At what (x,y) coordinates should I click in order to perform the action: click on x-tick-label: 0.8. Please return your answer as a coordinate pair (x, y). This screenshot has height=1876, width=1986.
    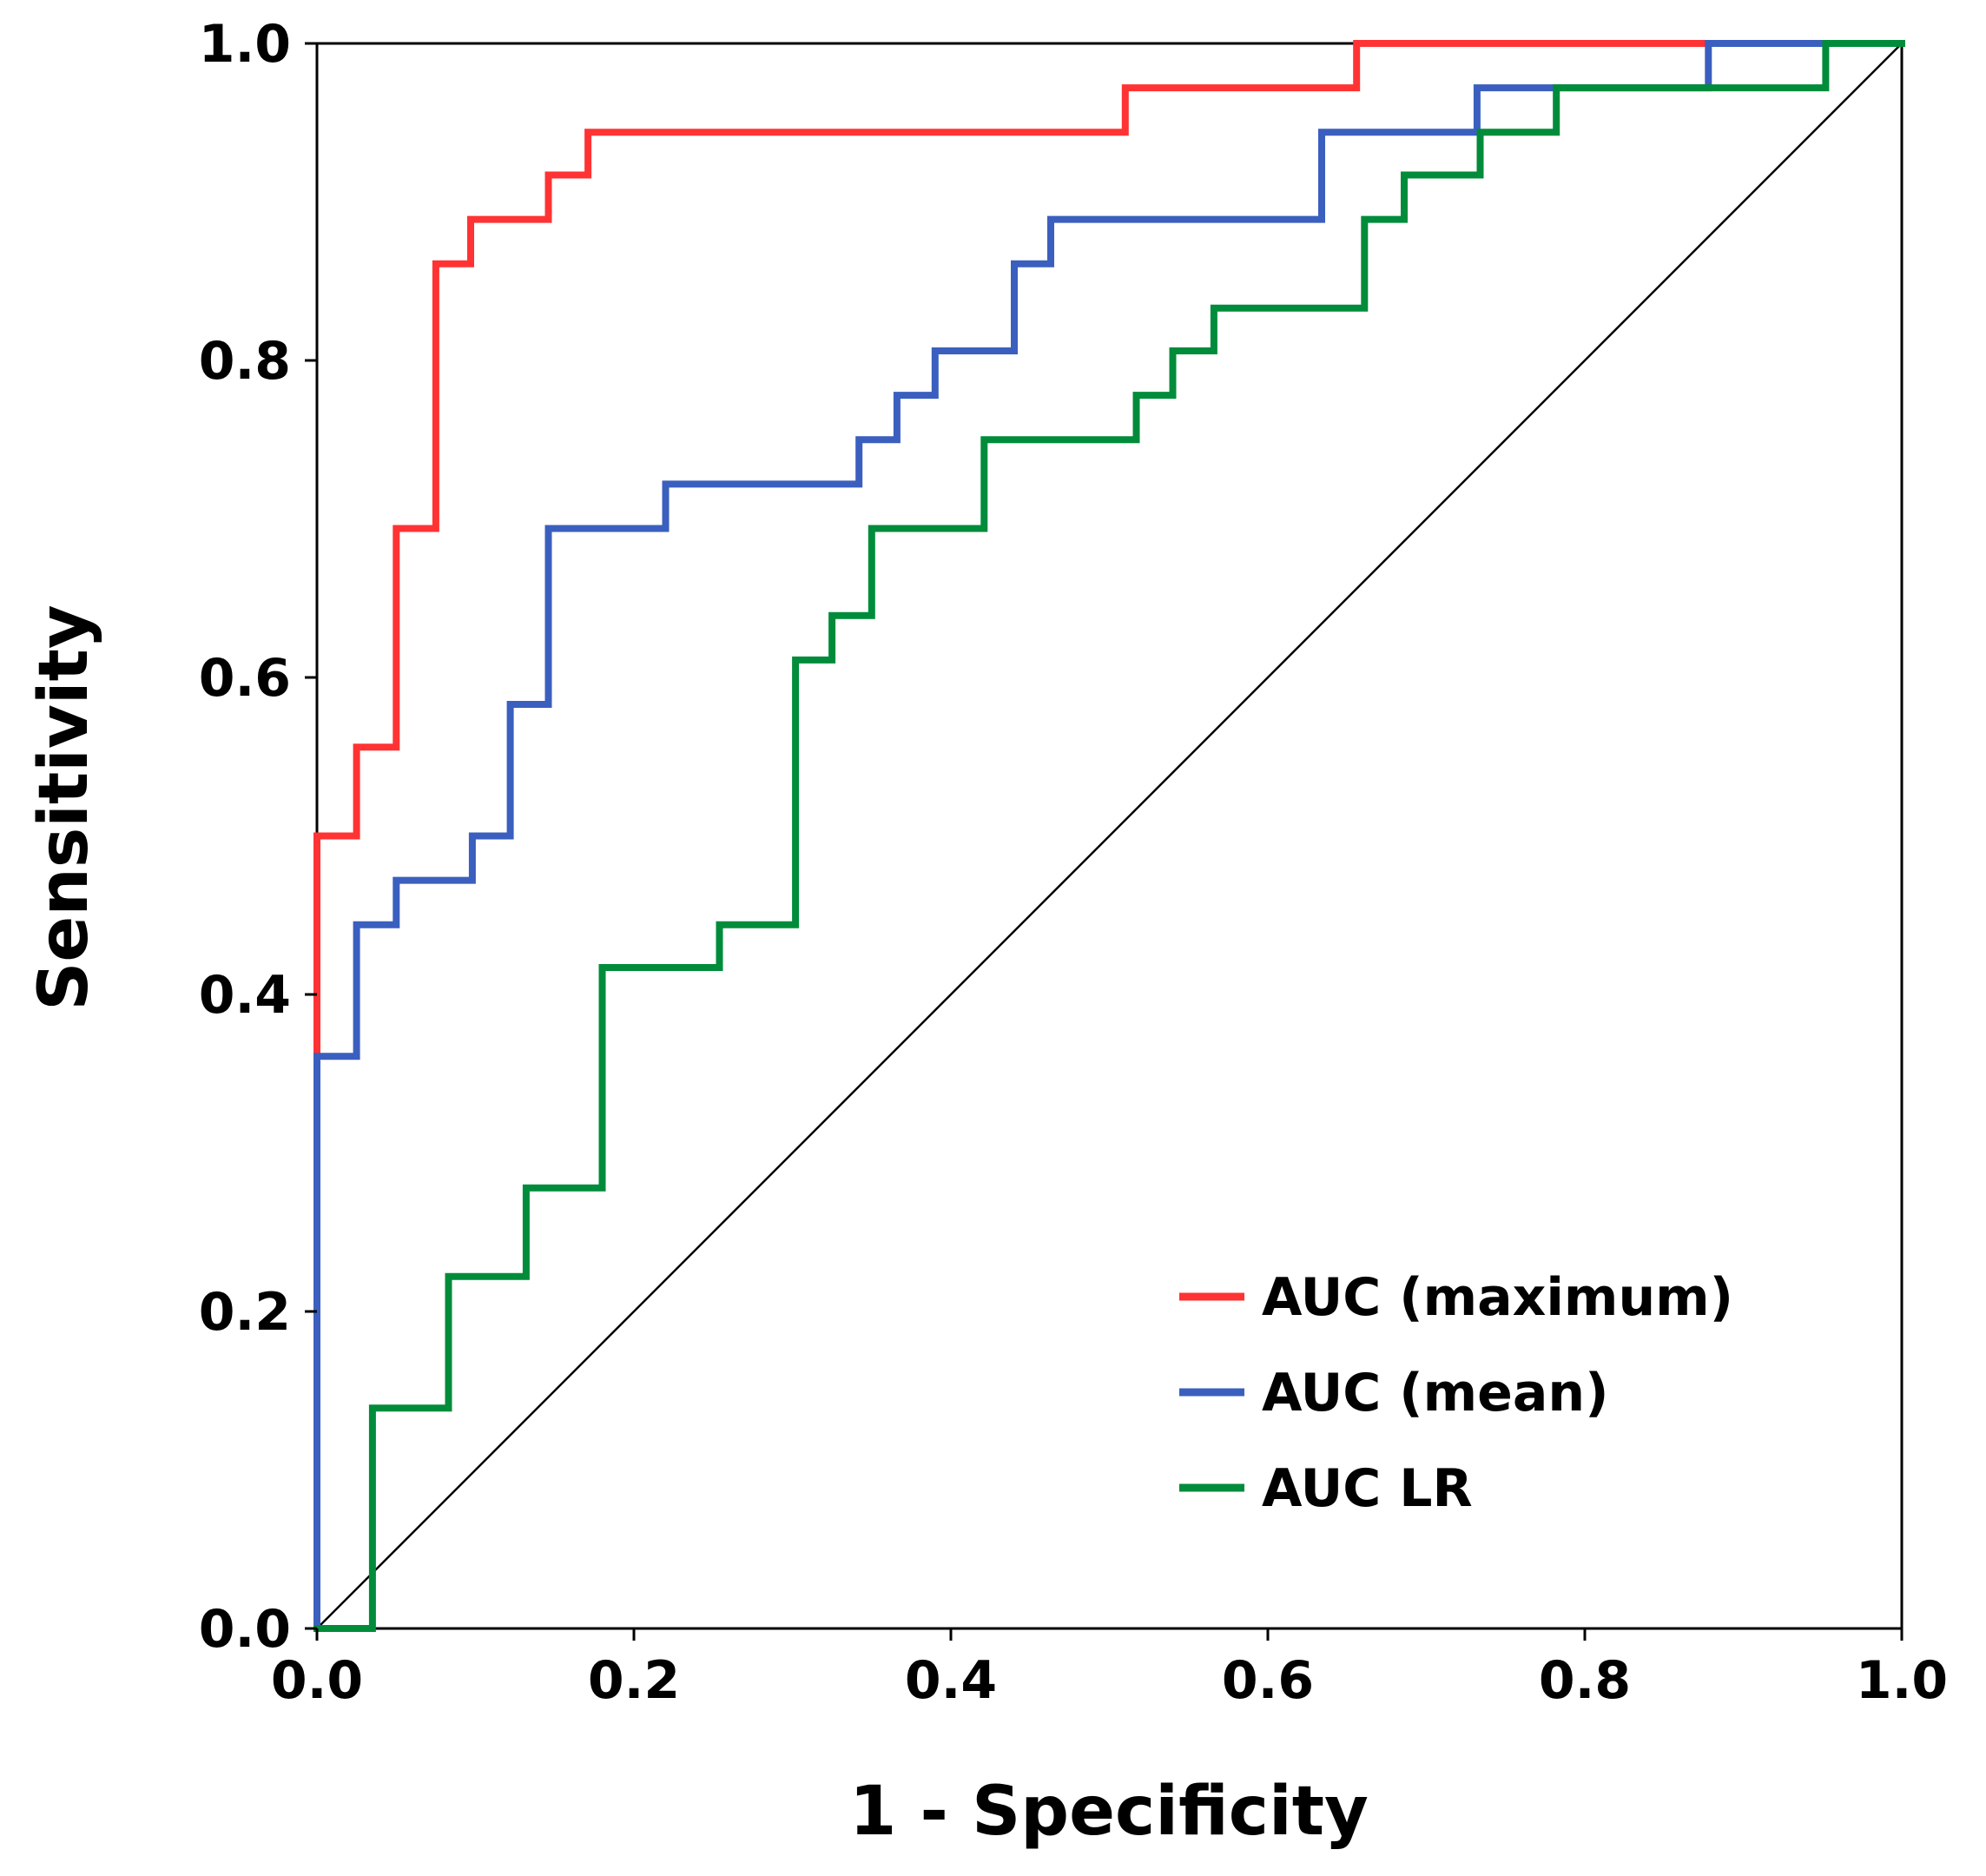
    Looking at the image, I should click on (1585, 1680).